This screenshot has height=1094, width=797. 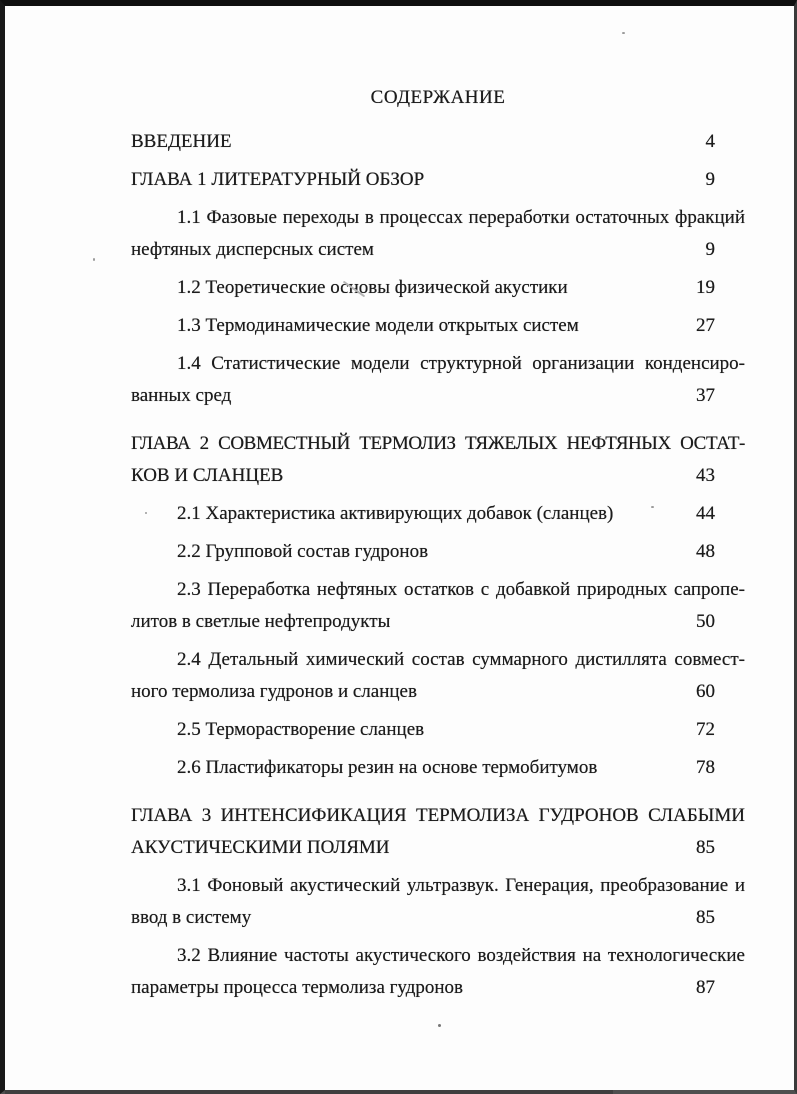 I want to click on toc-entry-text: КОВ И СЛАНЦЕВ, so click(x=207, y=475).